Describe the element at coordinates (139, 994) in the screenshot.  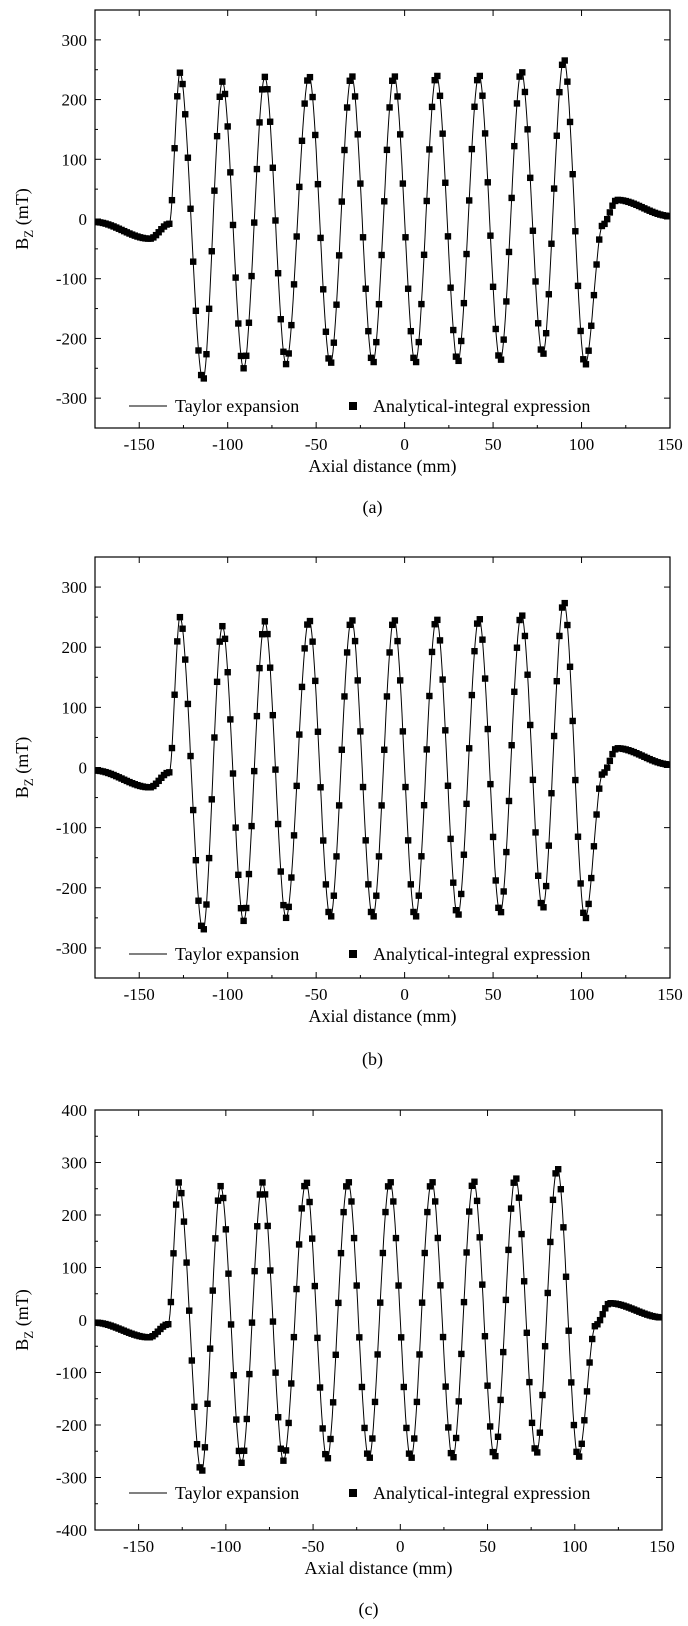
I see `x-tick-label: -150` at that location.